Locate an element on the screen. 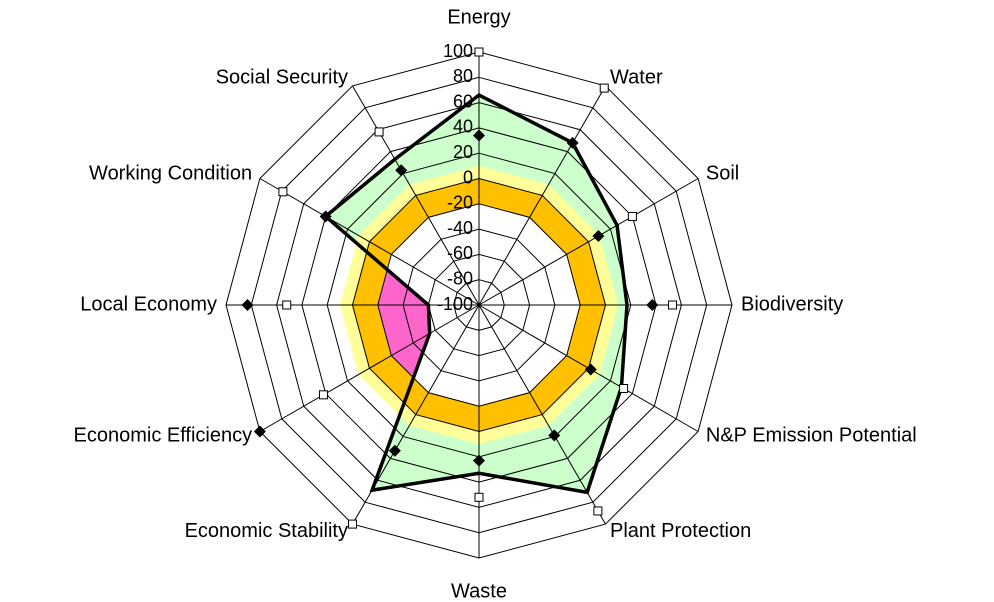 This screenshot has height=602, width=994. category-label: Water is located at coordinates (636, 77).